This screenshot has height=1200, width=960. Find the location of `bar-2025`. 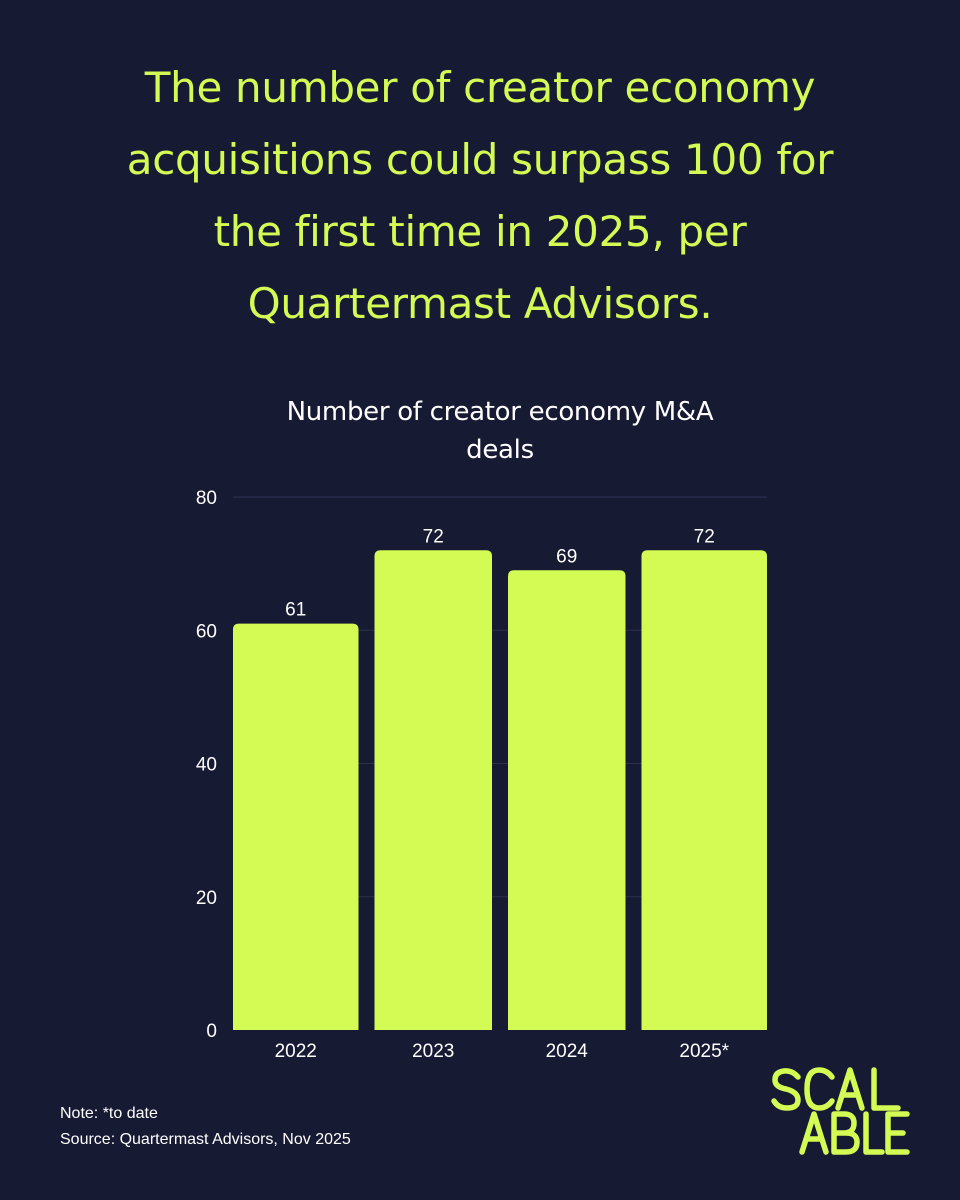

bar-2025 is located at coordinates (704, 790).